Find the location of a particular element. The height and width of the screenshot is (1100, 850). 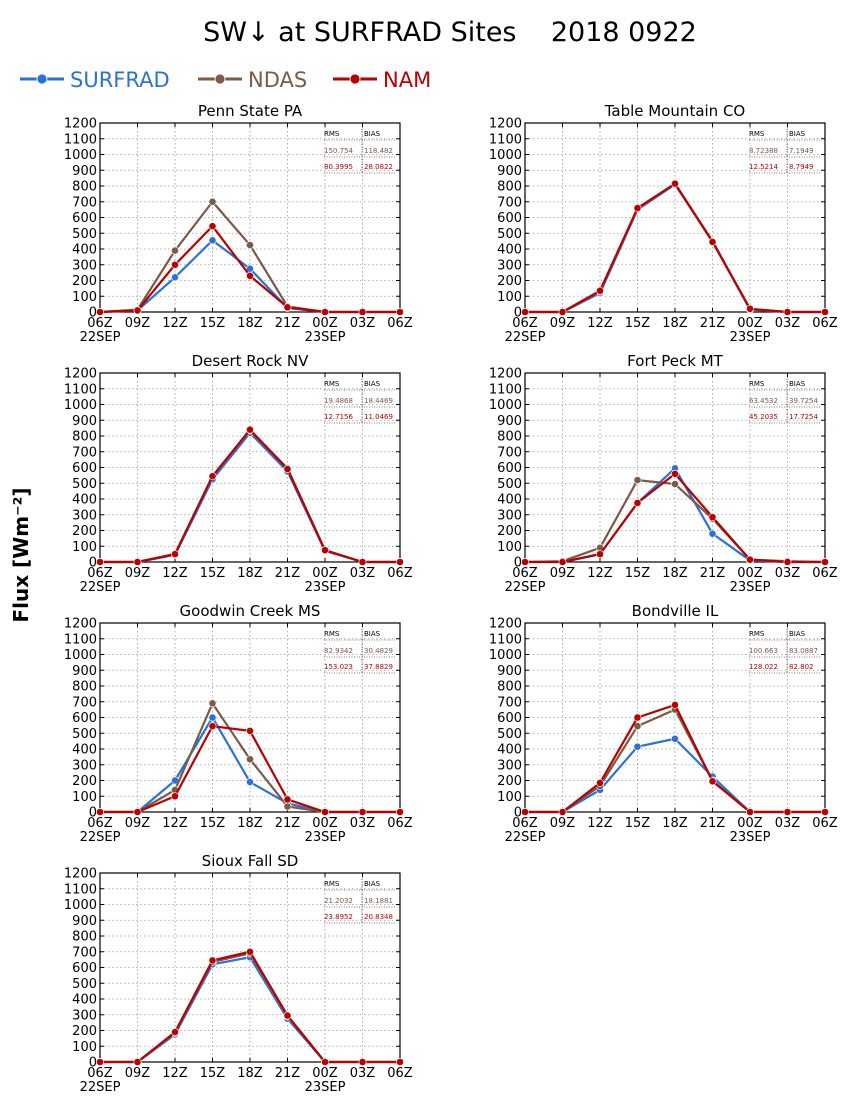

stats-ndas-rms: 150.754 is located at coordinates (338, 151).